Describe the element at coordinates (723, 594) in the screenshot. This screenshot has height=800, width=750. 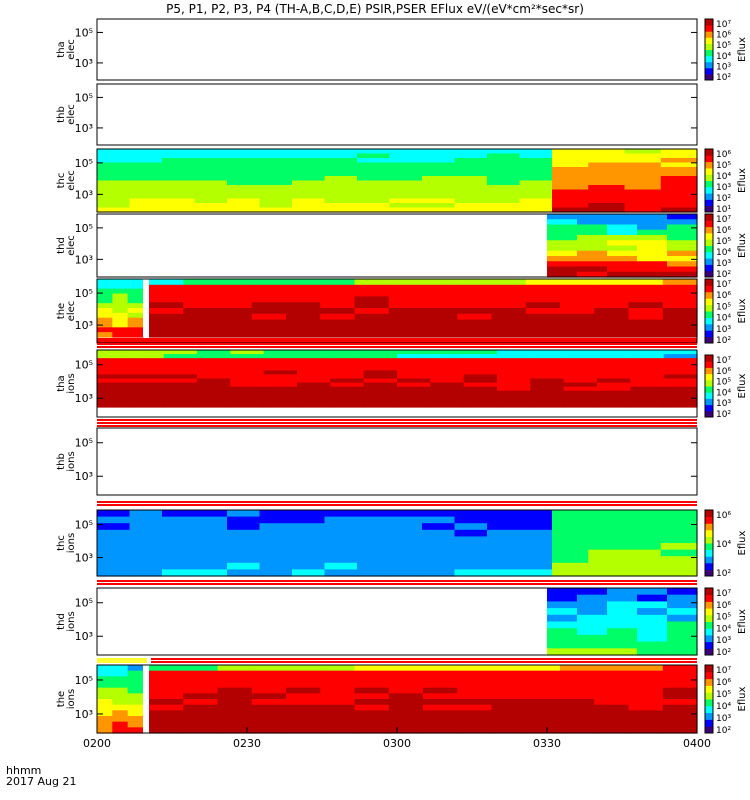
I see `colorbar-tick-label: 10⁷` at that location.